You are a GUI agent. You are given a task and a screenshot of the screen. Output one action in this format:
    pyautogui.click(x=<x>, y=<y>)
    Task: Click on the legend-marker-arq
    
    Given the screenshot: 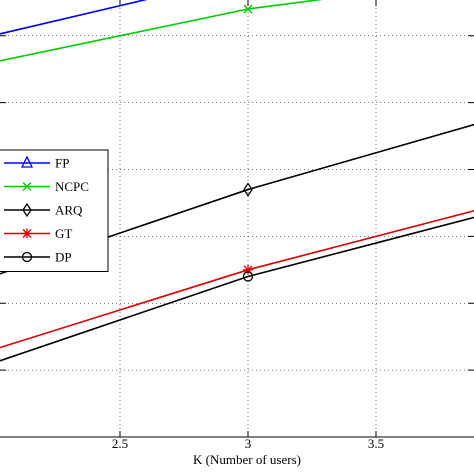 What is the action you would take?
    pyautogui.click(x=27, y=210)
    